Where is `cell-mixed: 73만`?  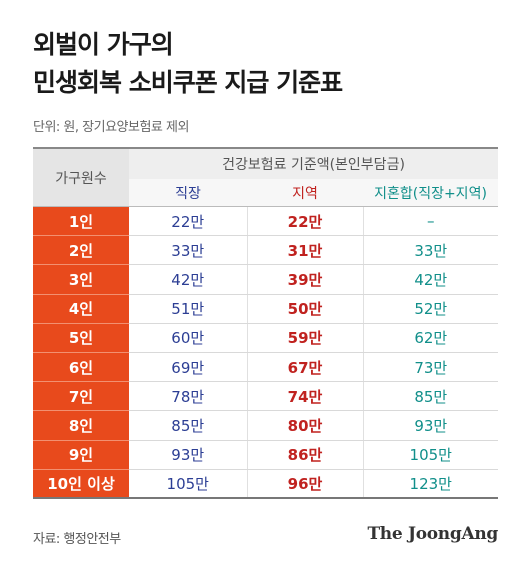
cell-mixed: 73만 is located at coordinates (431, 367).